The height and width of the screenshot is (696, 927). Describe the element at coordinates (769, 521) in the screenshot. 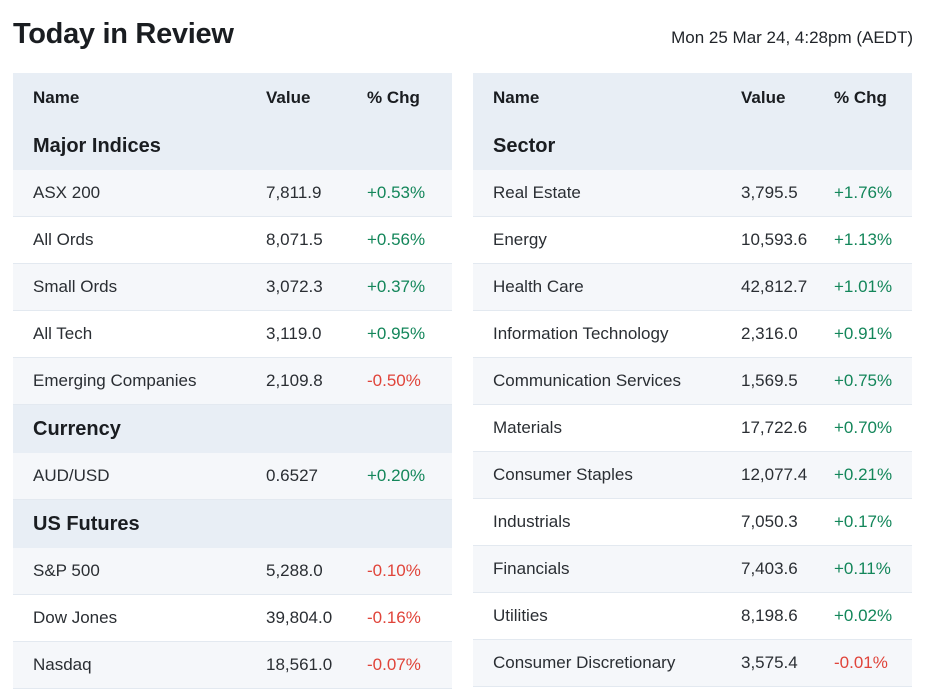

I see `row-value: 7,050.3` at that location.